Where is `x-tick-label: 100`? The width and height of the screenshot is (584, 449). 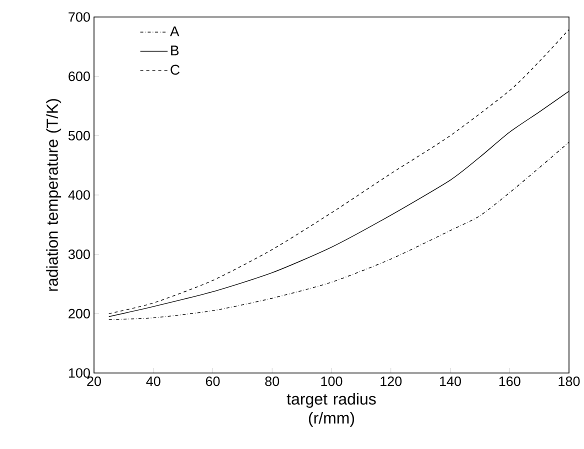 x-tick-label: 100 is located at coordinates (331, 381).